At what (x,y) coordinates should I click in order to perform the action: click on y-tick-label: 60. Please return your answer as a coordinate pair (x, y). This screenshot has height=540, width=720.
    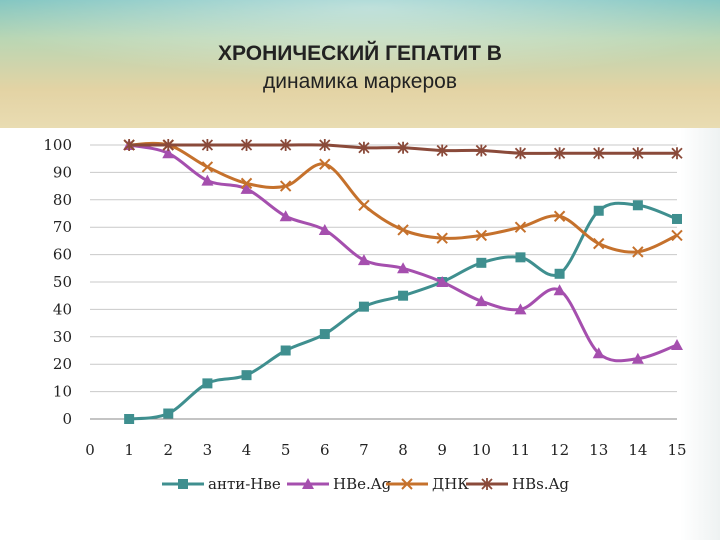
    Looking at the image, I should click on (62, 255).